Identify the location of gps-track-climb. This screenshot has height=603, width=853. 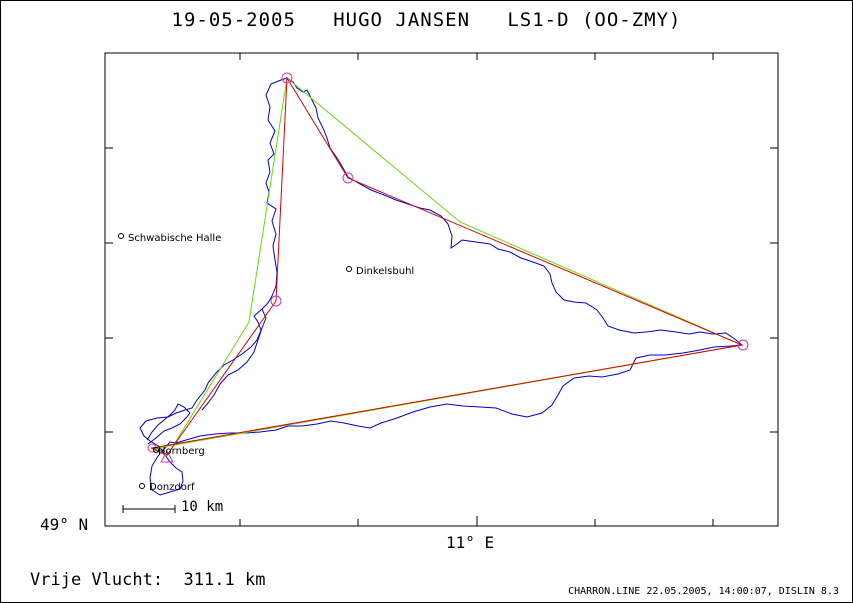
(234, 359).